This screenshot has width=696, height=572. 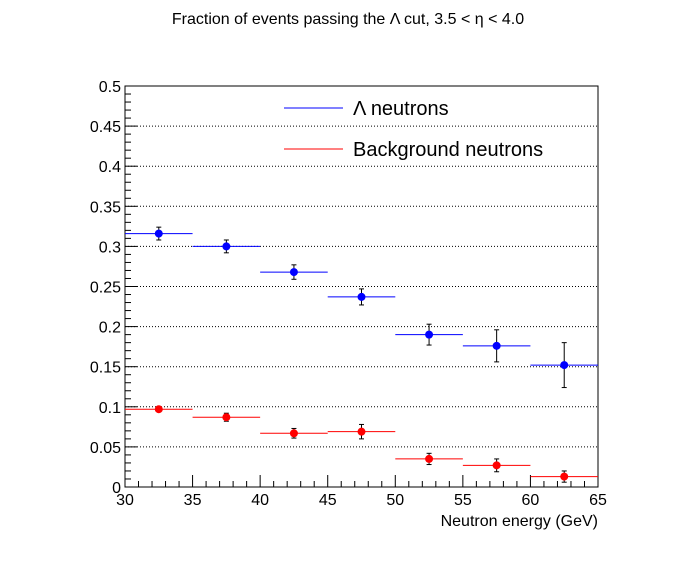 What do you see at coordinates (105, 207) in the screenshot?
I see `y-tick-label: 0.35` at bounding box center [105, 207].